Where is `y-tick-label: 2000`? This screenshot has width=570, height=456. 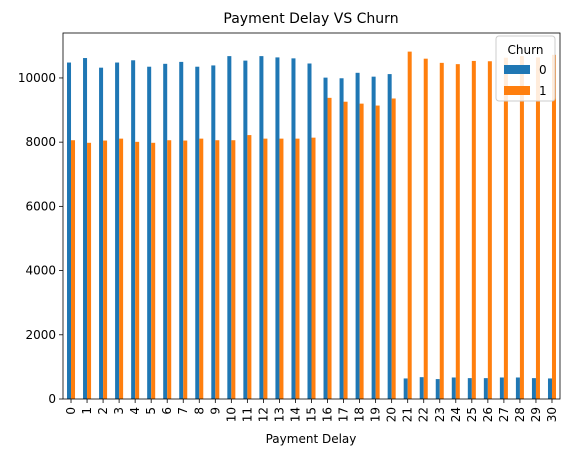
y-tick-label: 2000 is located at coordinates (40, 335).